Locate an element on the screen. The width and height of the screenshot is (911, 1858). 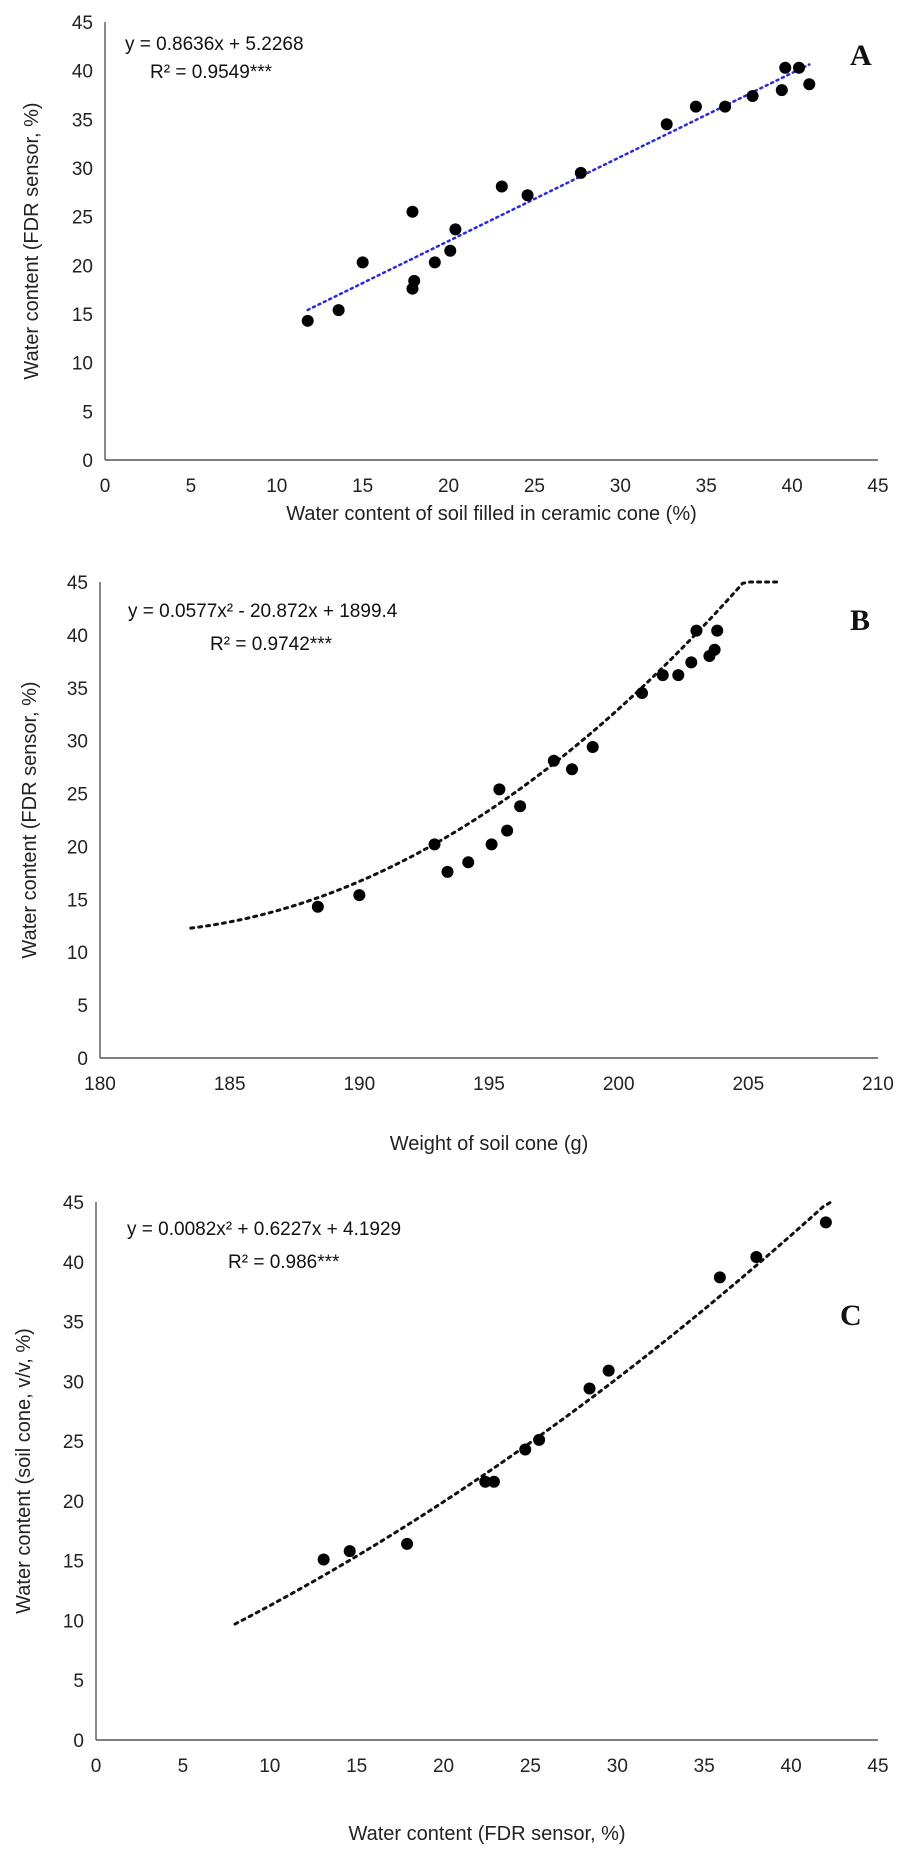
x-axis-label: Water content (FDR sensor, %) is located at coordinates (486, 1834).